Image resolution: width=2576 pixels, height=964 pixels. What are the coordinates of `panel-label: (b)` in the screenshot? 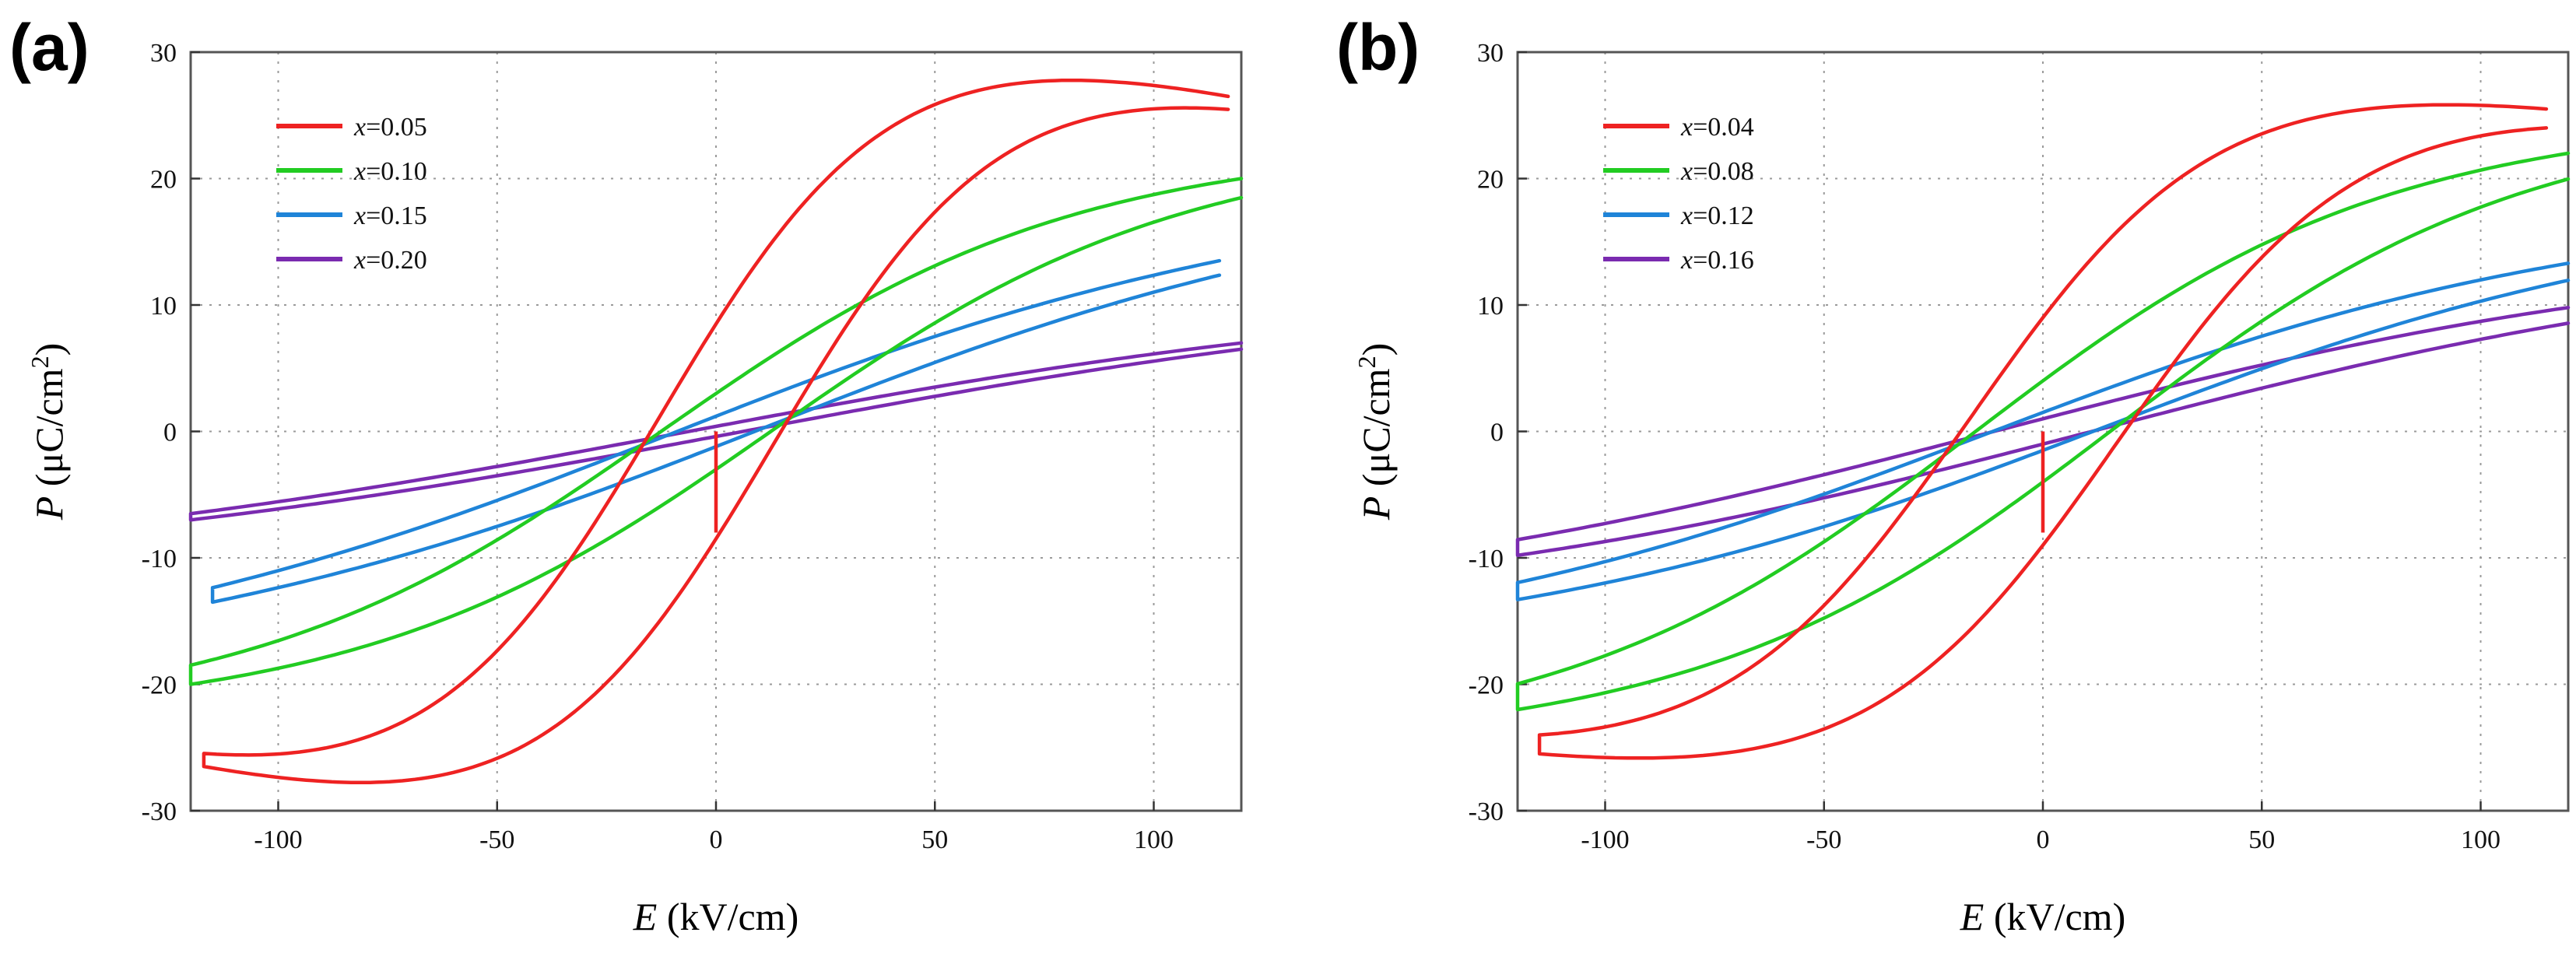 It's located at (1378, 48).